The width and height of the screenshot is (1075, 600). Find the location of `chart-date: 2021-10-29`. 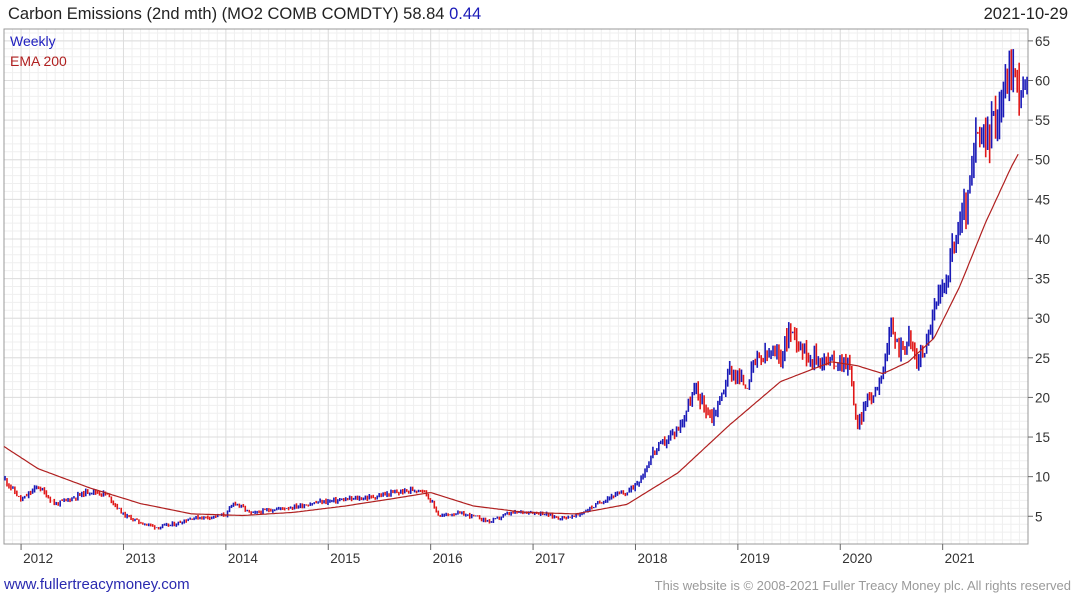

chart-date: 2021-10-29 is located at coordinates (1025, 14).